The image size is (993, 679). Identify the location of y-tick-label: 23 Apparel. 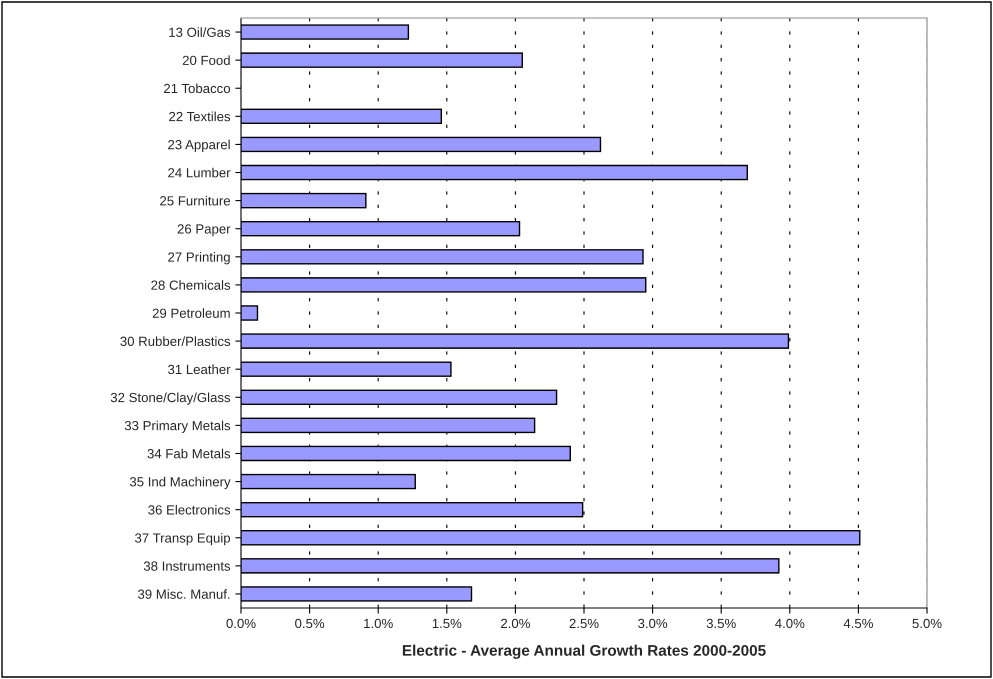
(199, 146).